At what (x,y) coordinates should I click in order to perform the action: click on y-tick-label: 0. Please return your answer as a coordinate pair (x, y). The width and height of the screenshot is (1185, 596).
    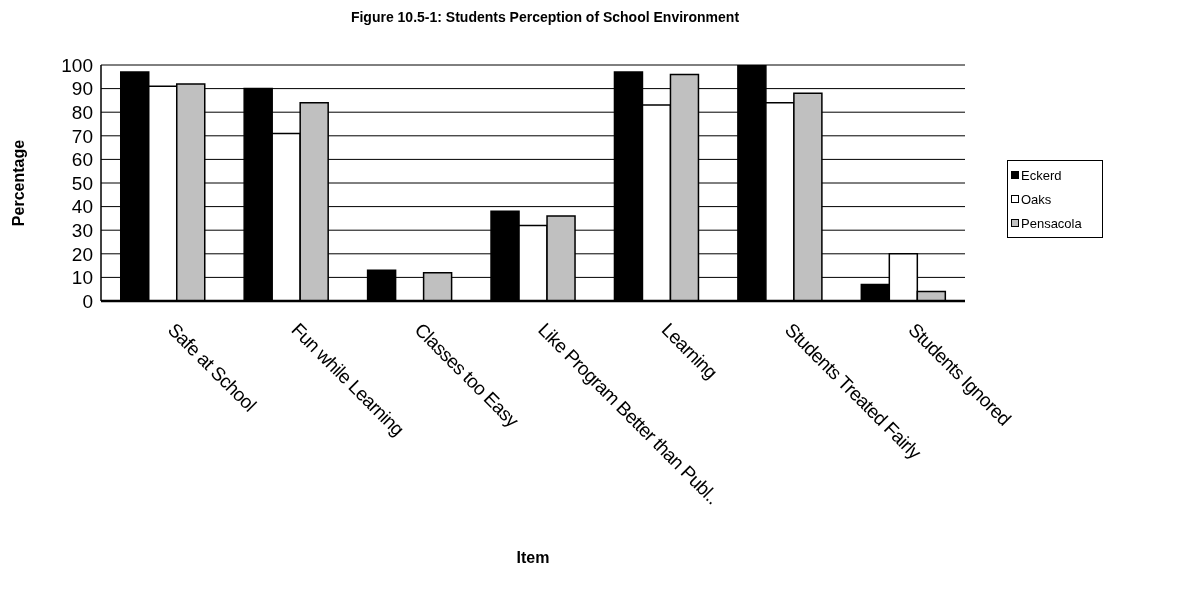
    Looking at the image, I should click on (87, 301).